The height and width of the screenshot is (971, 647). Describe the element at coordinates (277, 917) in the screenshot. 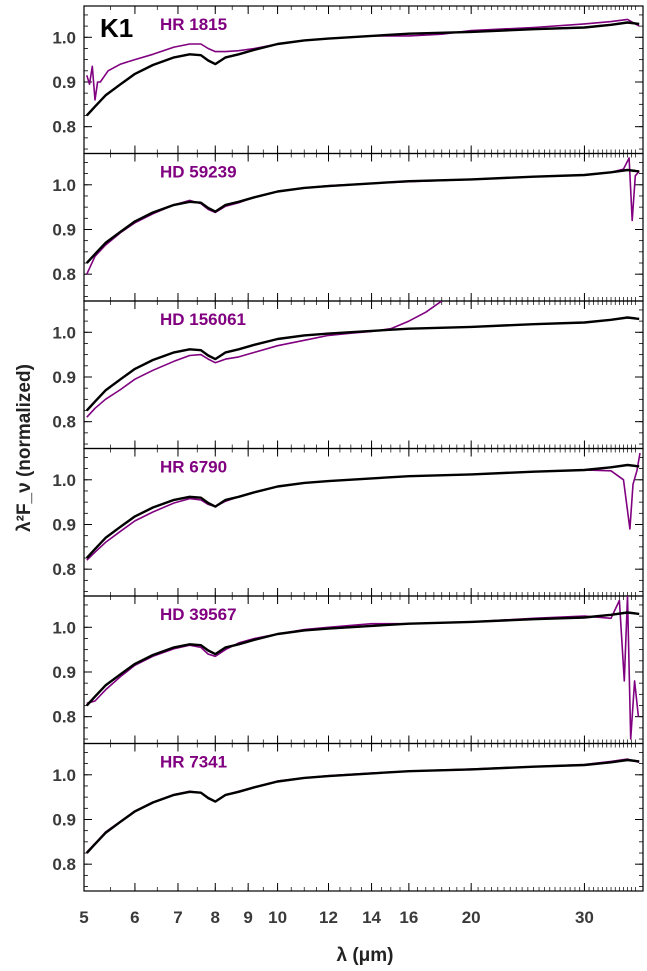

I see `x-tick-label: 10` at that location.